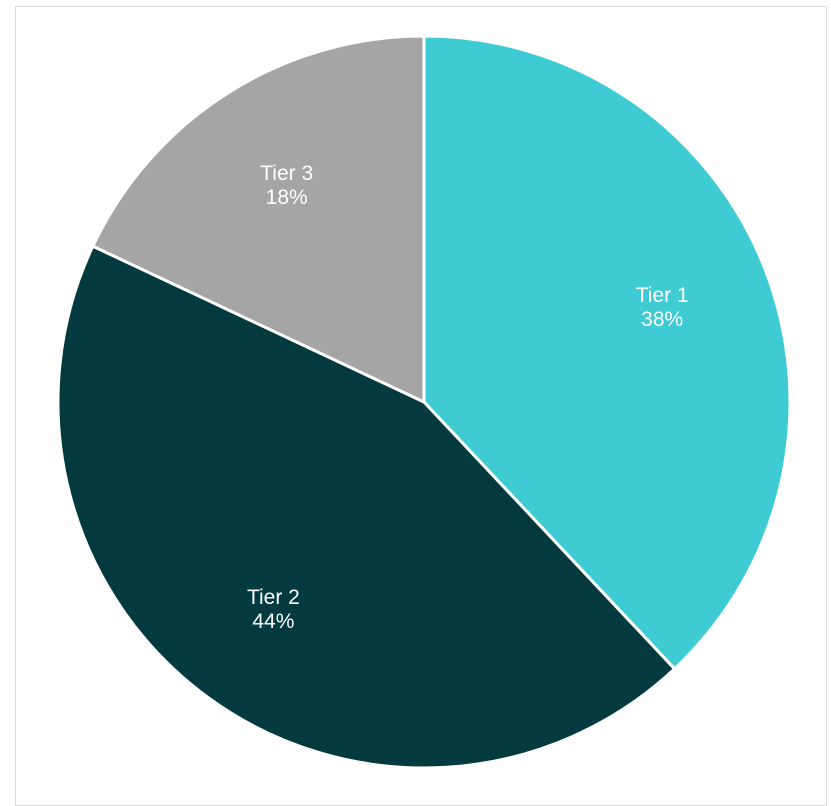  I want to click on slice-percent-tier-3: 18%, so click(287, 197).